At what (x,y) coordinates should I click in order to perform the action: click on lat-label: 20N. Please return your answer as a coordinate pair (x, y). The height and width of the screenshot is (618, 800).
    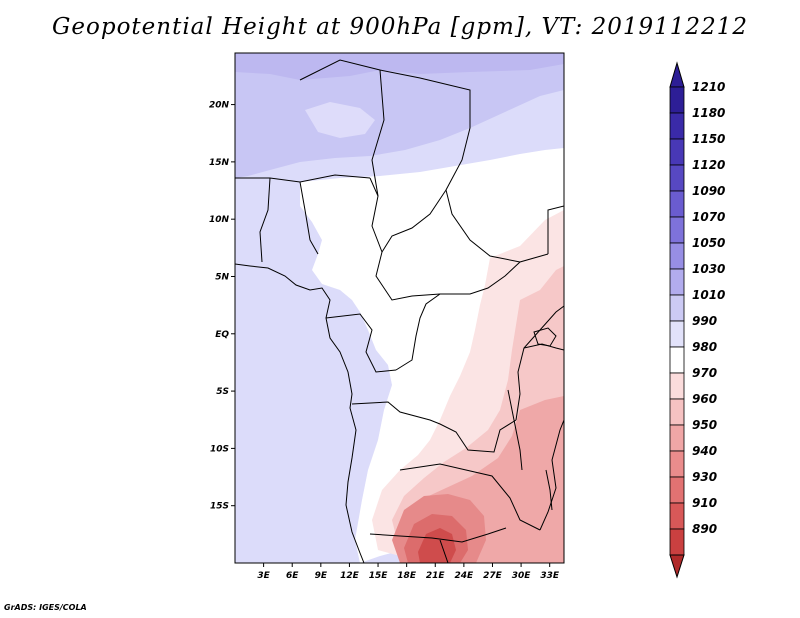
    Looking at the image, I should click on (219, 106).